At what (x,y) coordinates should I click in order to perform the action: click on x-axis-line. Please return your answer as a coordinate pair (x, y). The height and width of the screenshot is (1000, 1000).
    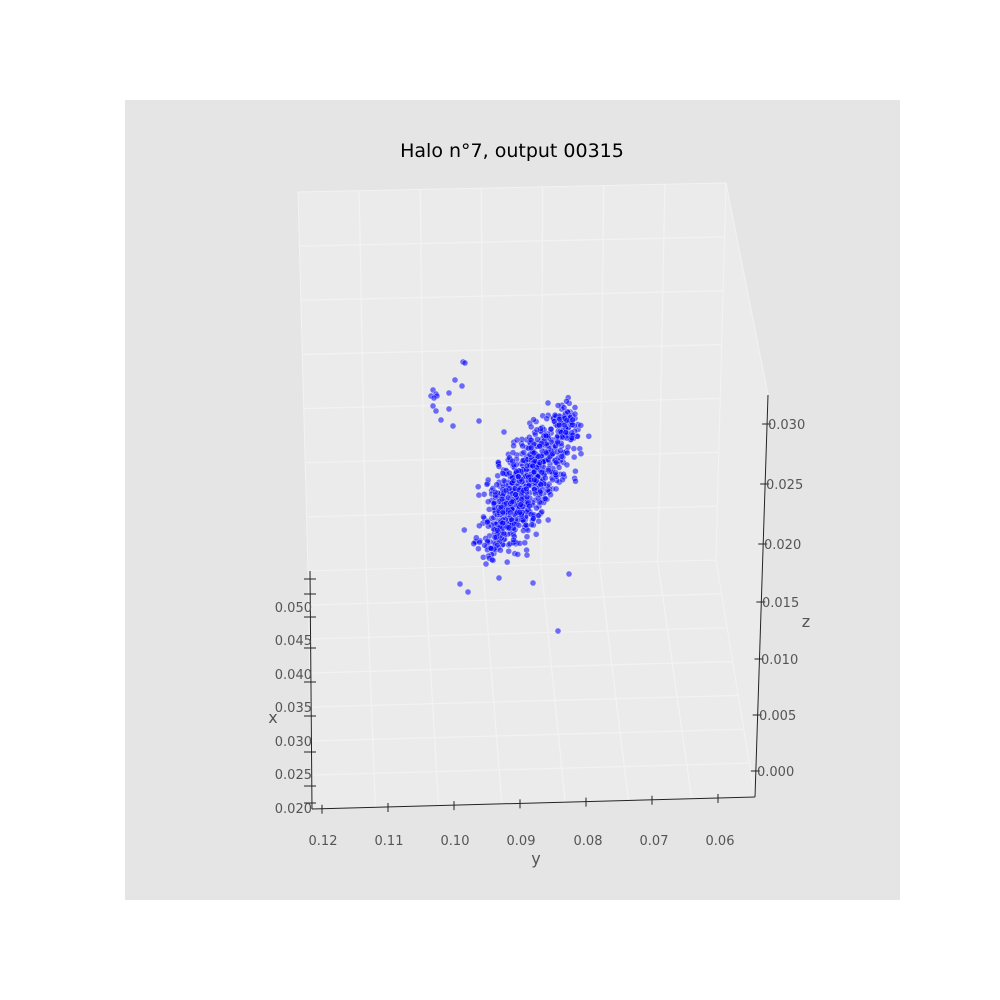
    Looking at the image, I should click on (311, 690).